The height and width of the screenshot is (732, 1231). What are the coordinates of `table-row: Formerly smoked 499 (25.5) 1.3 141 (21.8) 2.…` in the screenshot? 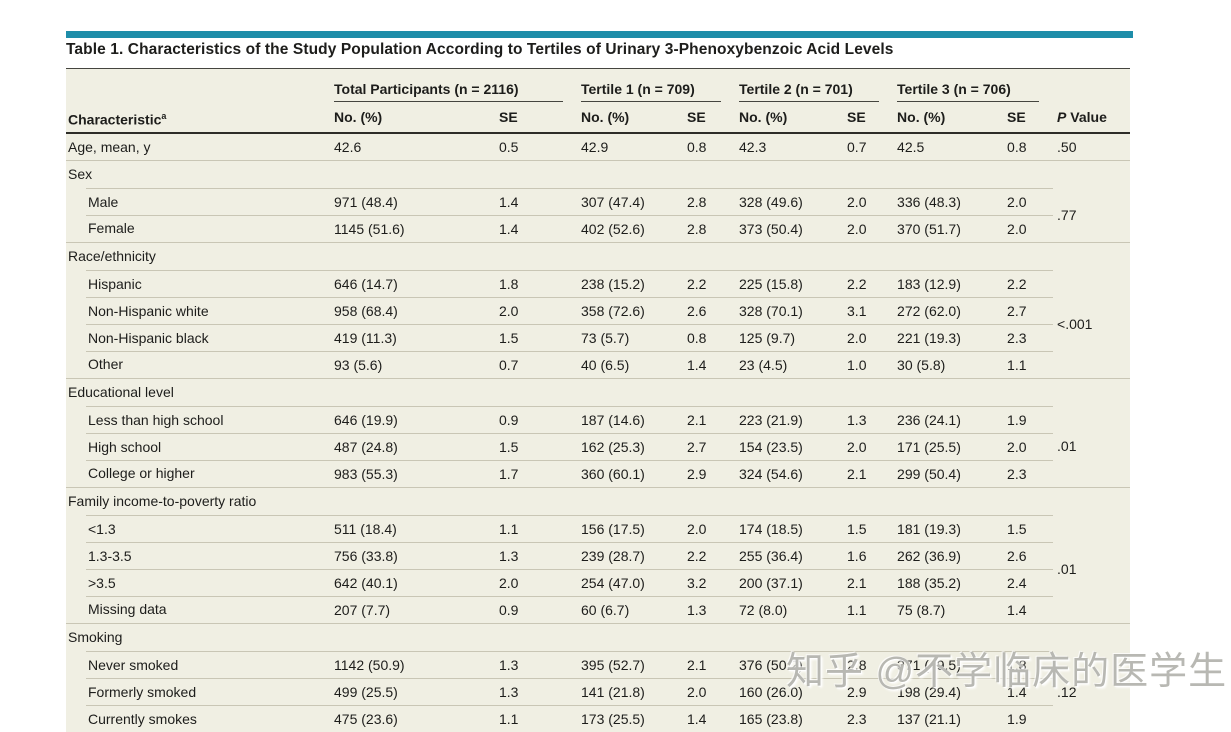 It's located at (598, 691).